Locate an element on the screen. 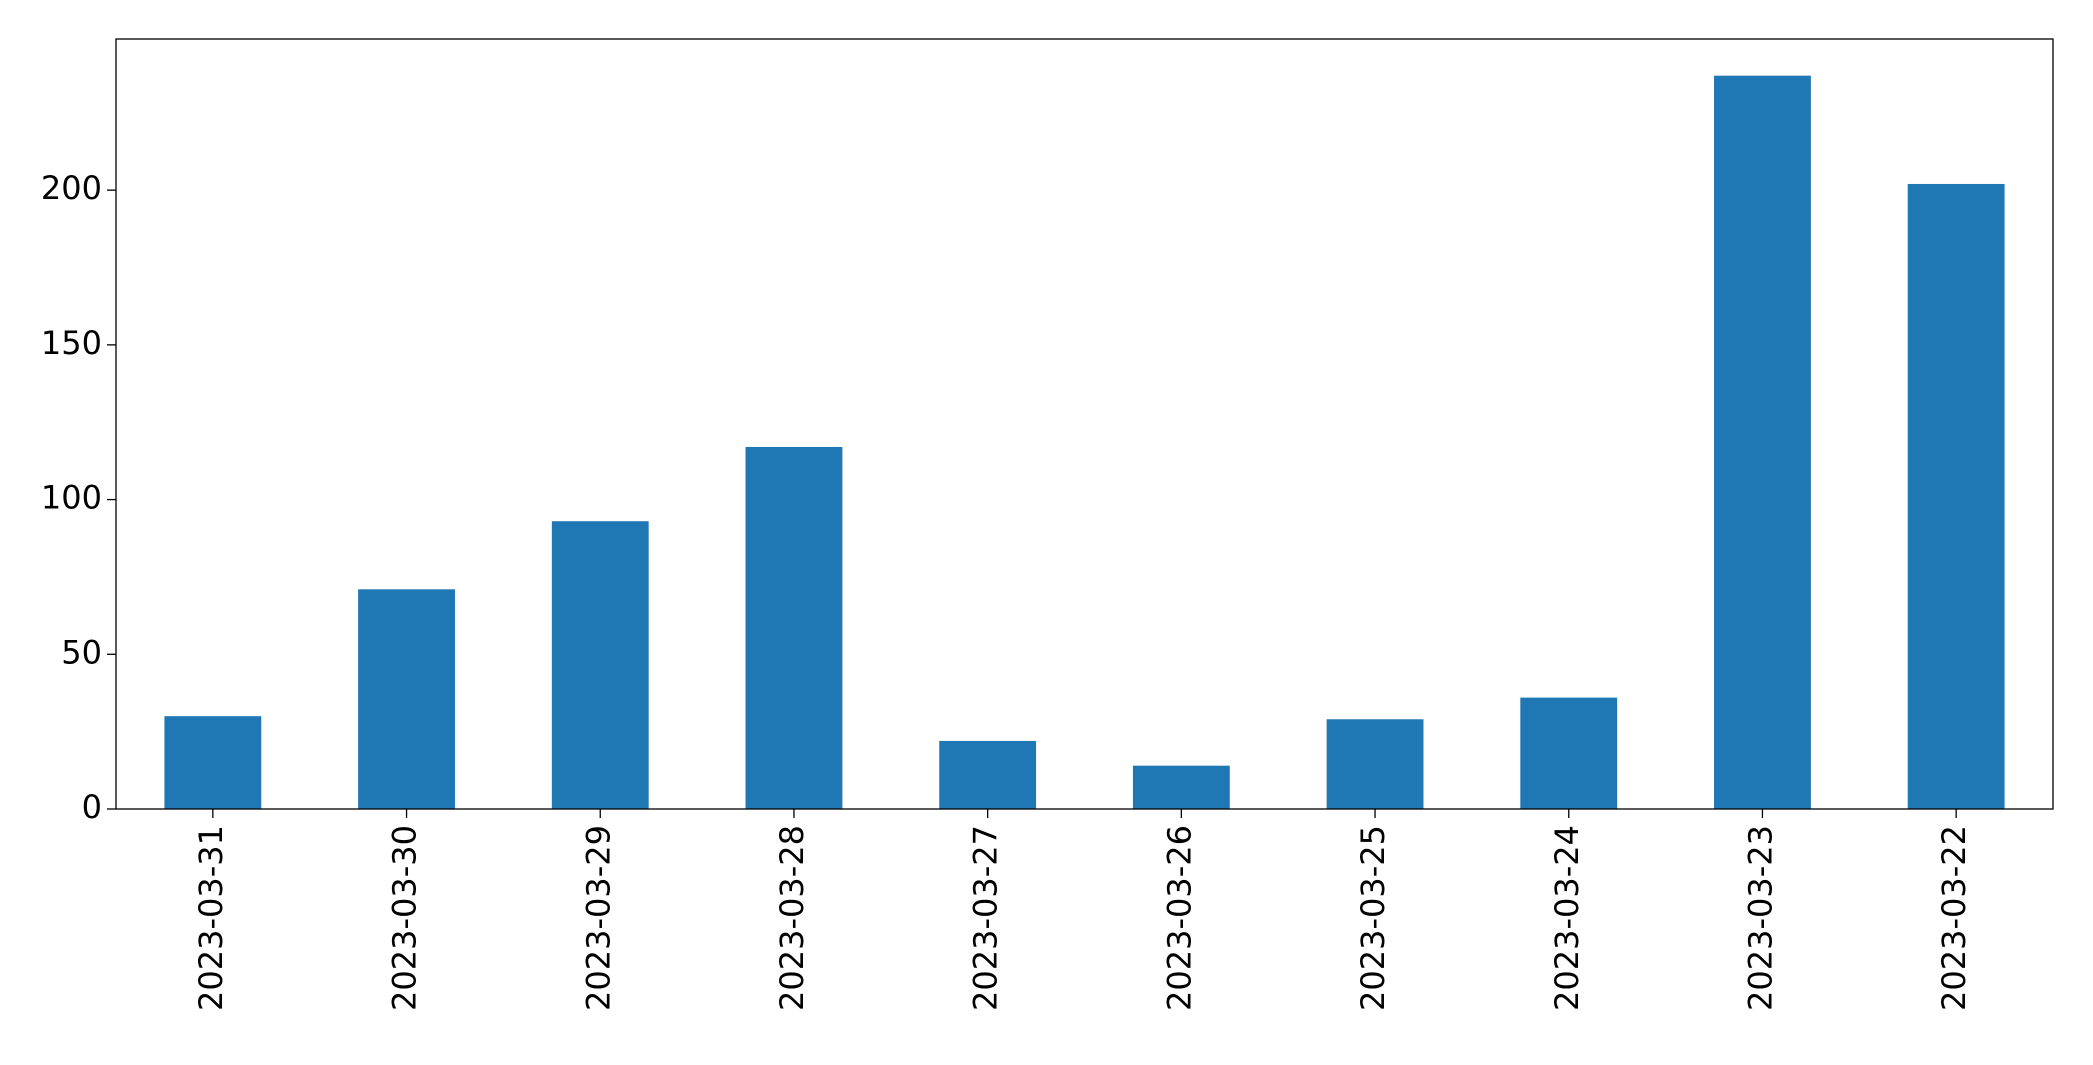 This screenshot has height=1065, width=2093. x-tick-label: 2023-03-29 is located at coordinates (598, 918).